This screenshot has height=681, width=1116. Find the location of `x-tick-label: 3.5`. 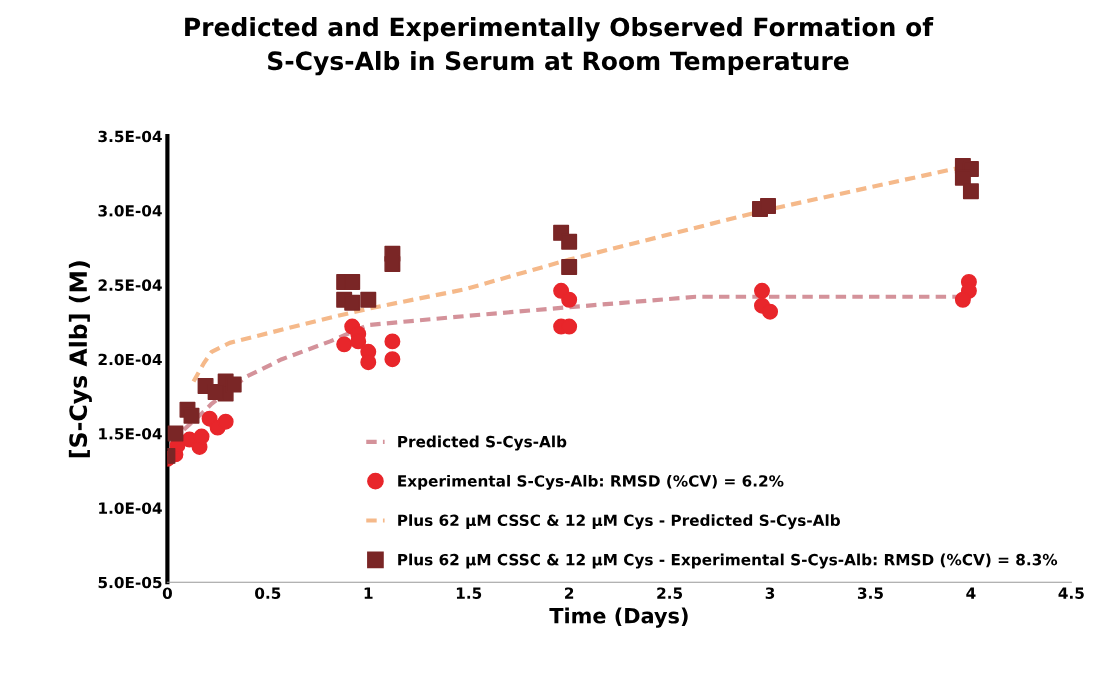

x-tick-label: 3.5 is located at coordinates (870, 593).